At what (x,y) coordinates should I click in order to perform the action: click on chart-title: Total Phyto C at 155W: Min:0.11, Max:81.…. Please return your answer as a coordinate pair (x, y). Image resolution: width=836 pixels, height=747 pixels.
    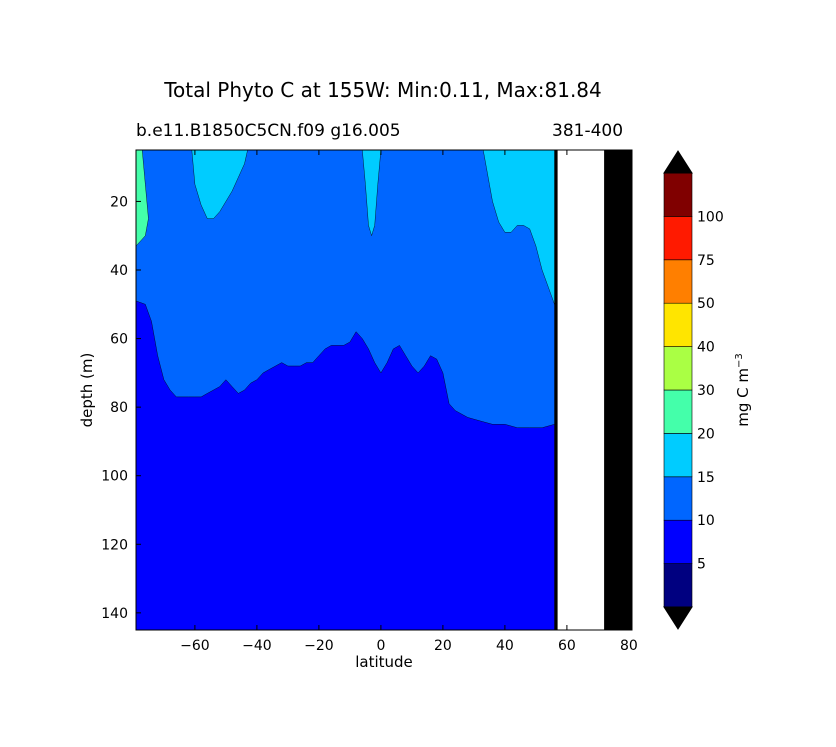
    Looking at the image, I should click on (383, 90).